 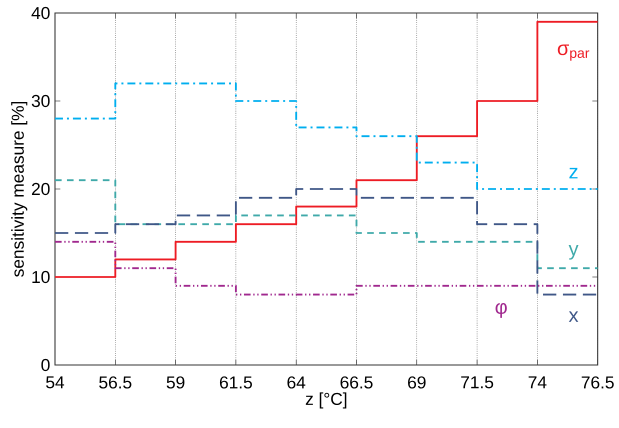 I want to click on y-tick-label: 30, so click(x=41, y=101).